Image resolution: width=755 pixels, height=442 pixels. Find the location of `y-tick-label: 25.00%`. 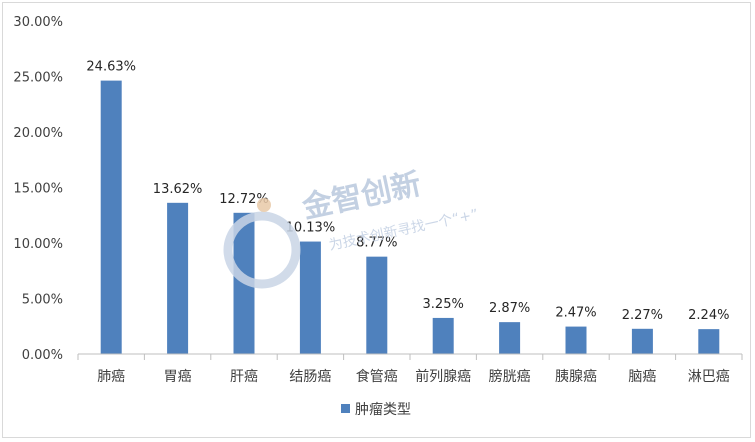

y-tick-label: 25.00% is located at coordinates (38, 78).